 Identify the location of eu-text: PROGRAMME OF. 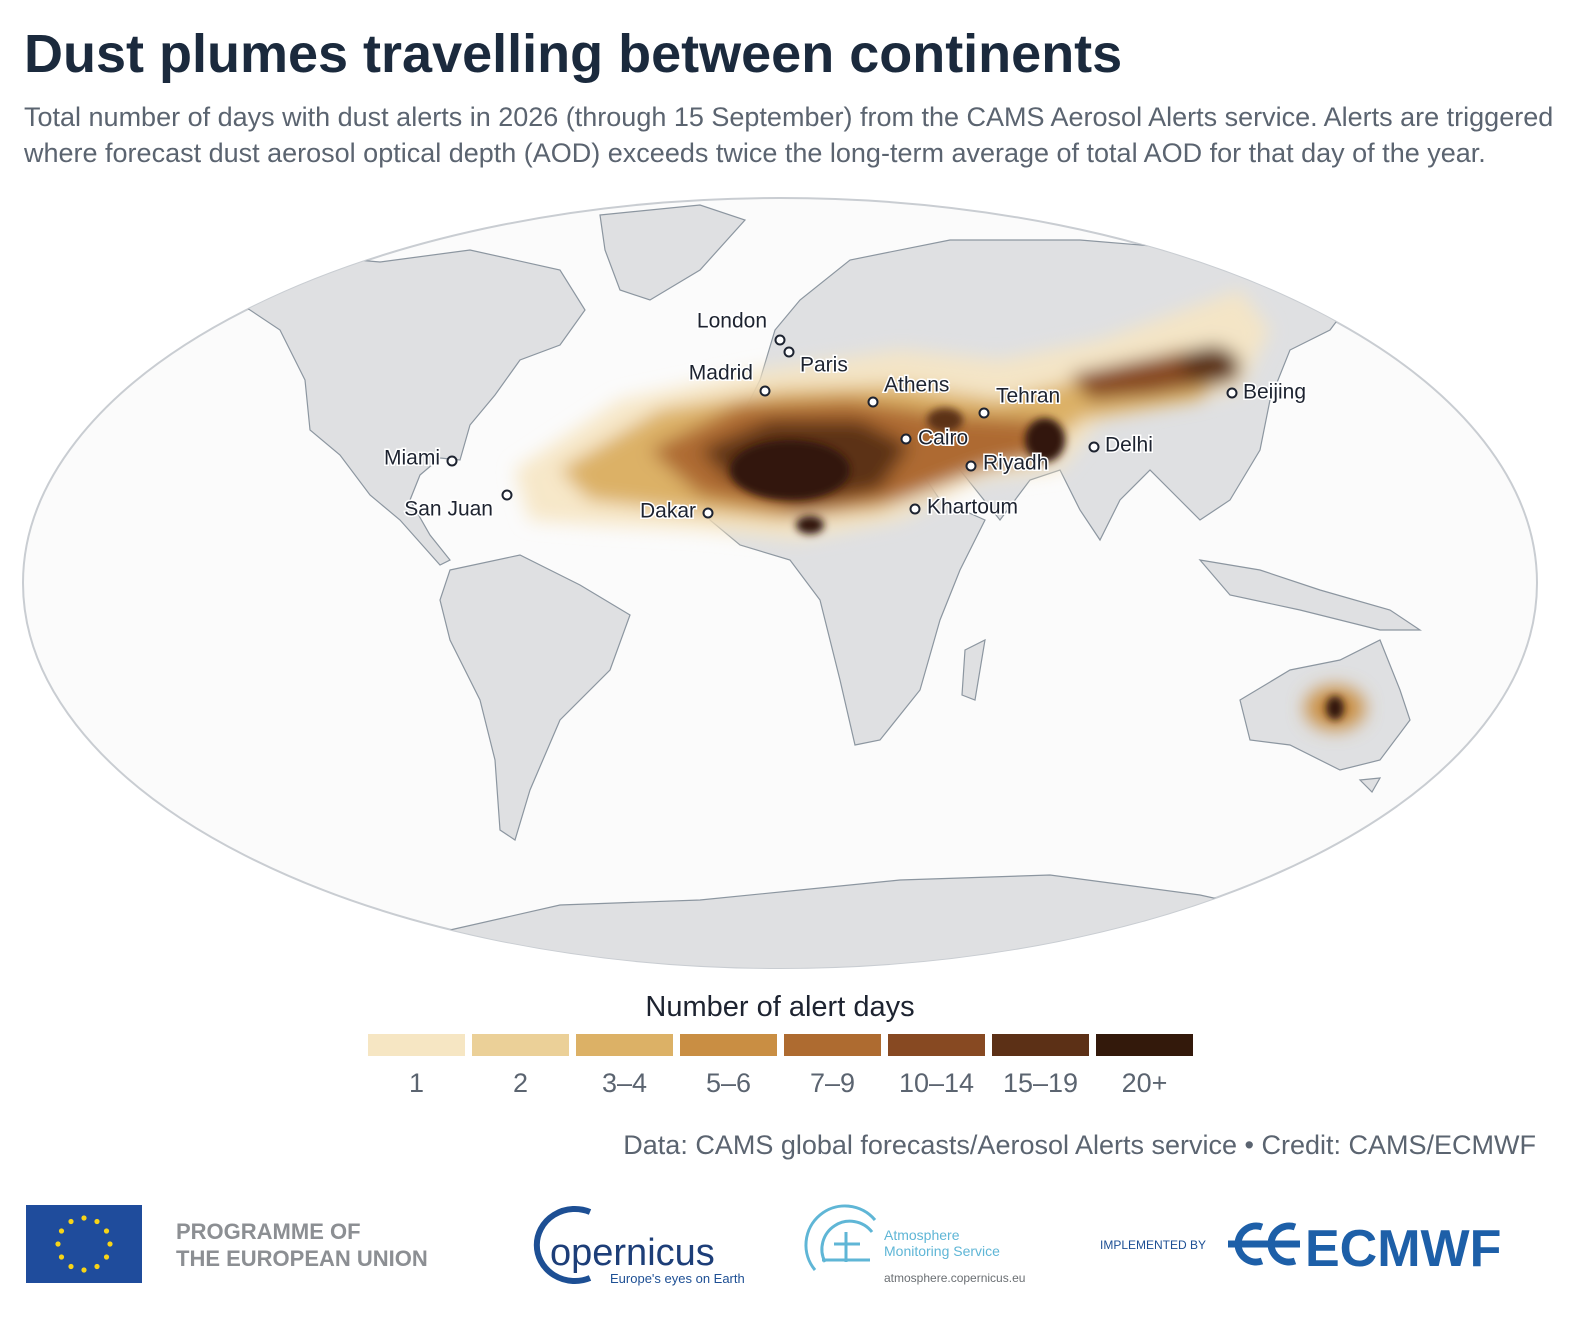
(268, 1231).